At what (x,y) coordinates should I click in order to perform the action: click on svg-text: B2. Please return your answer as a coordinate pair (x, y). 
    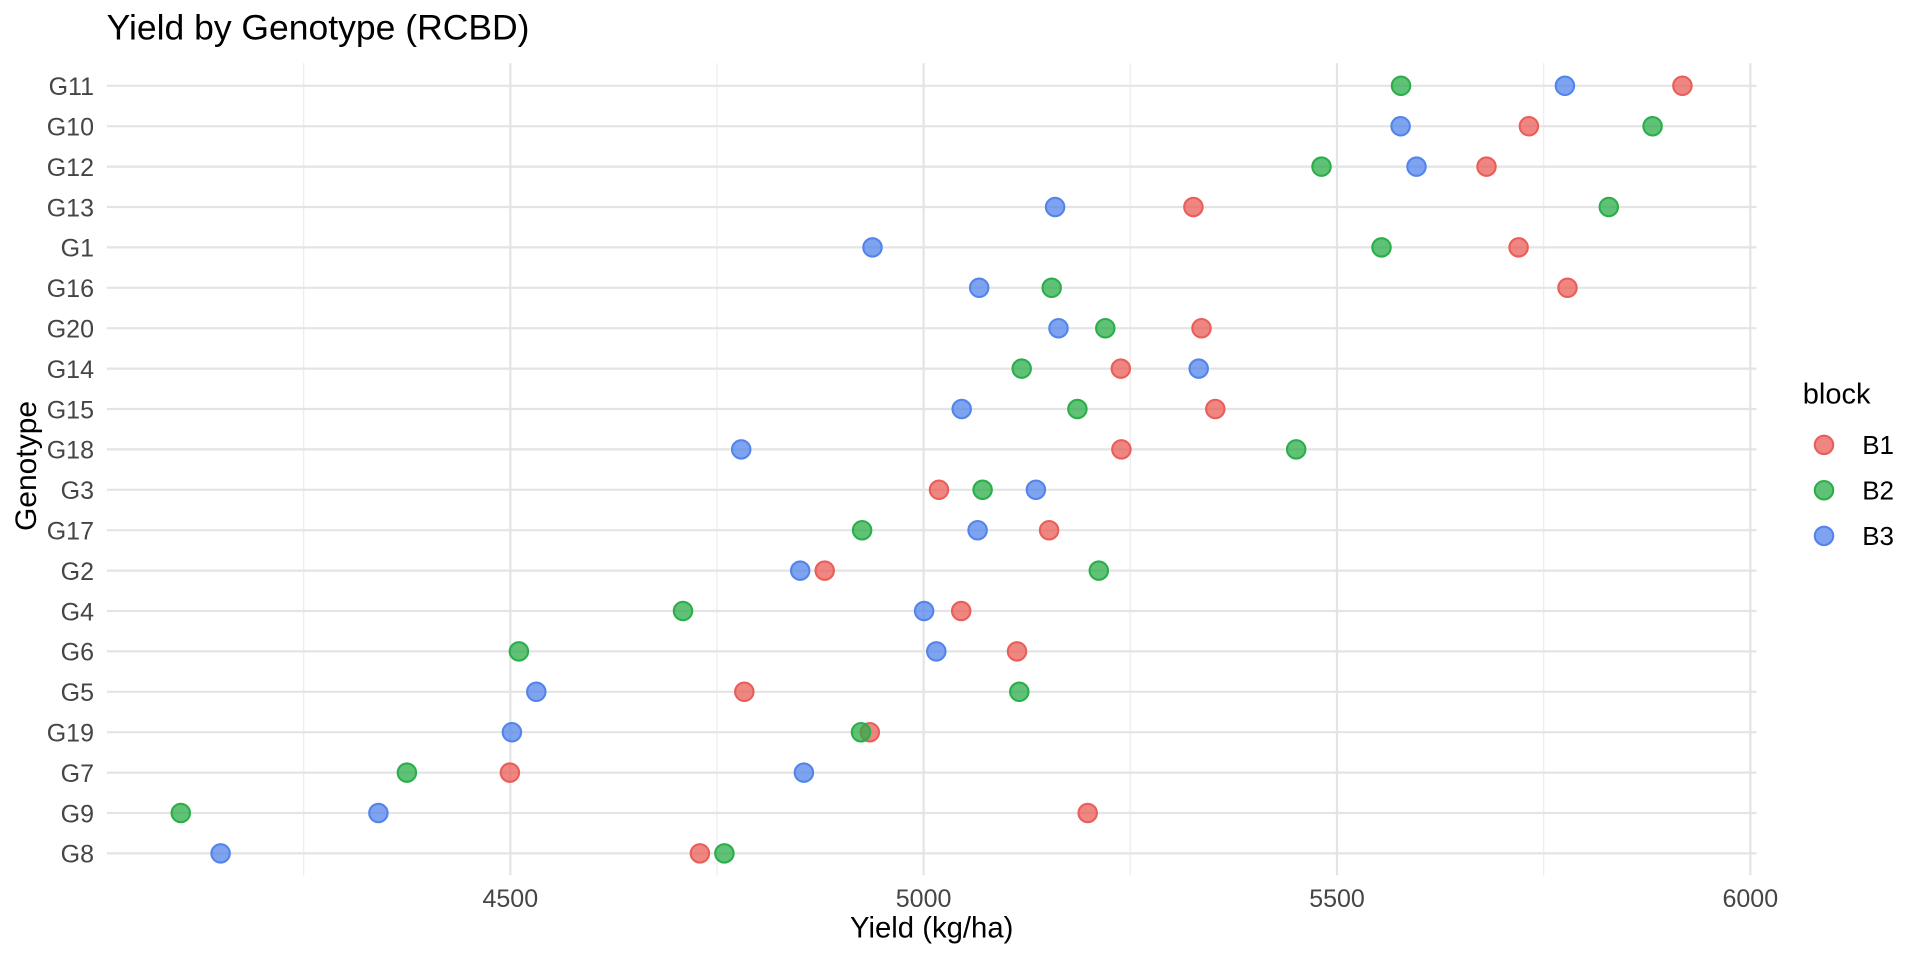
    Looking at the image, I should click on (1878, 490).